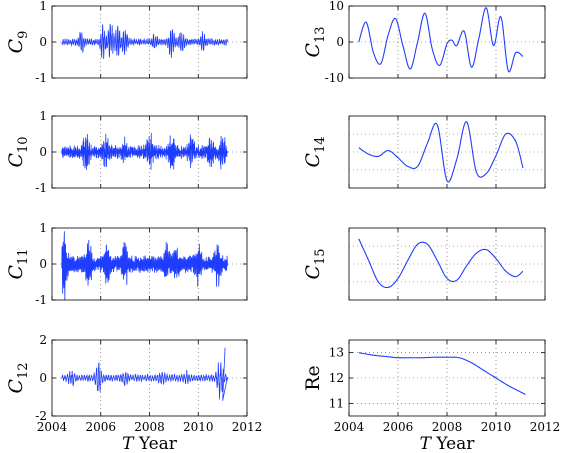  I want to click on series-line-C15, so click(441, 263).